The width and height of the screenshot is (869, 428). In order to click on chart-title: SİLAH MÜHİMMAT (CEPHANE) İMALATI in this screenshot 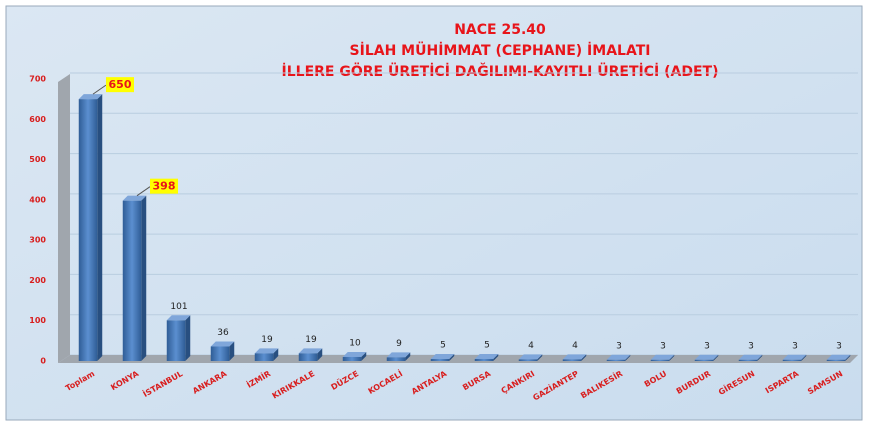, I will do `click(500, 50)`.